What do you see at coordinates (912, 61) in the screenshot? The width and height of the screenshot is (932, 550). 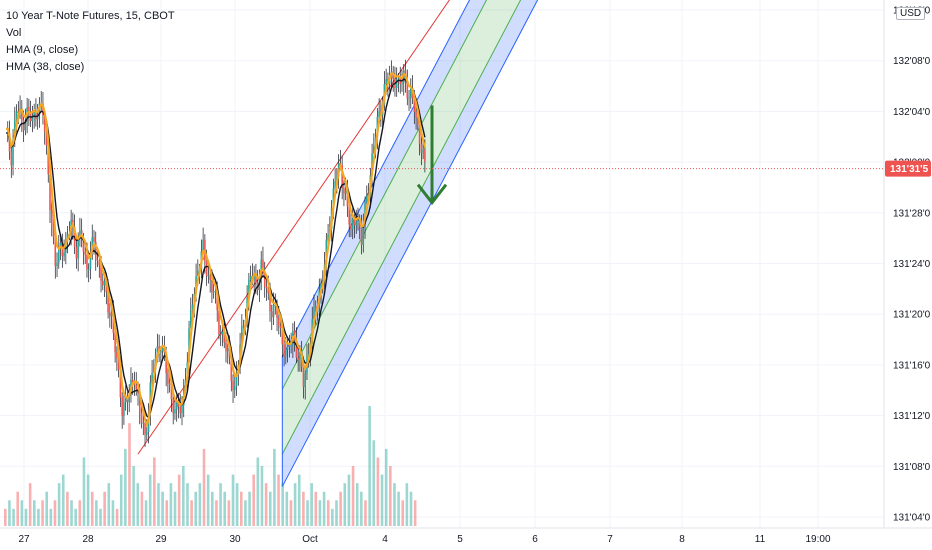 I see `price-tick-label: 132'08'0` at bounding box center [912, 61].